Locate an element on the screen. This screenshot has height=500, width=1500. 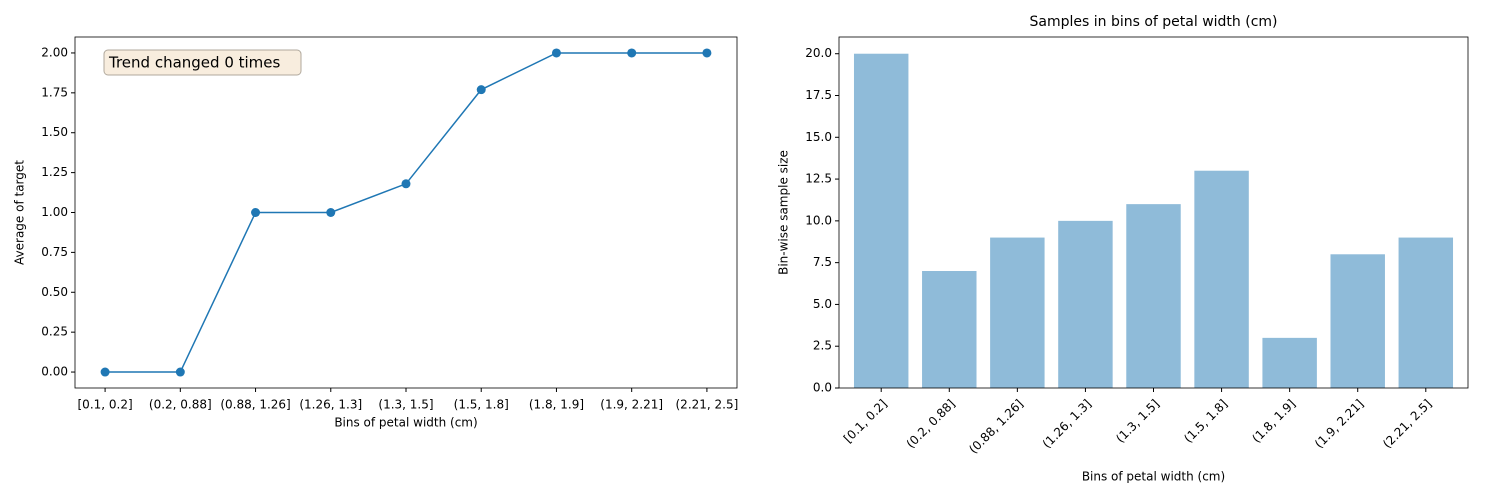
y-tick-label: 1.25 is located at coordinates (54, 172).